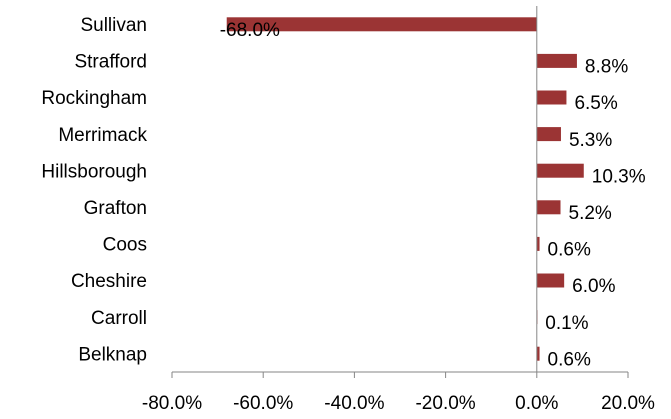 The image size is (671, 419). What do you see at coordinates (556, 60) in the screenshot?
I see `bar-strafford` at bounding box center [556, 60].